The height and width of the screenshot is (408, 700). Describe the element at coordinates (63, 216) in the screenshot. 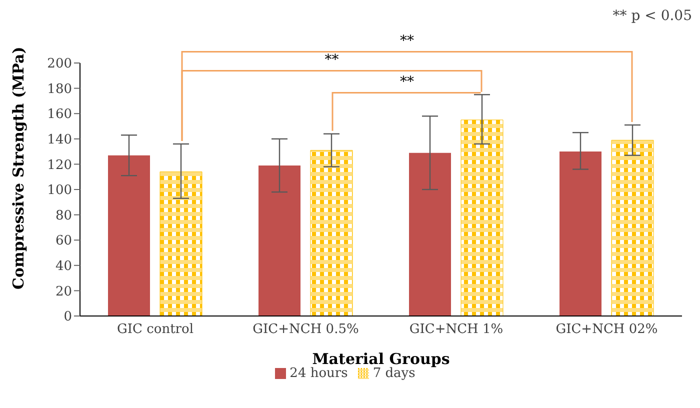

I see `y-tick-label: 80` at that location.